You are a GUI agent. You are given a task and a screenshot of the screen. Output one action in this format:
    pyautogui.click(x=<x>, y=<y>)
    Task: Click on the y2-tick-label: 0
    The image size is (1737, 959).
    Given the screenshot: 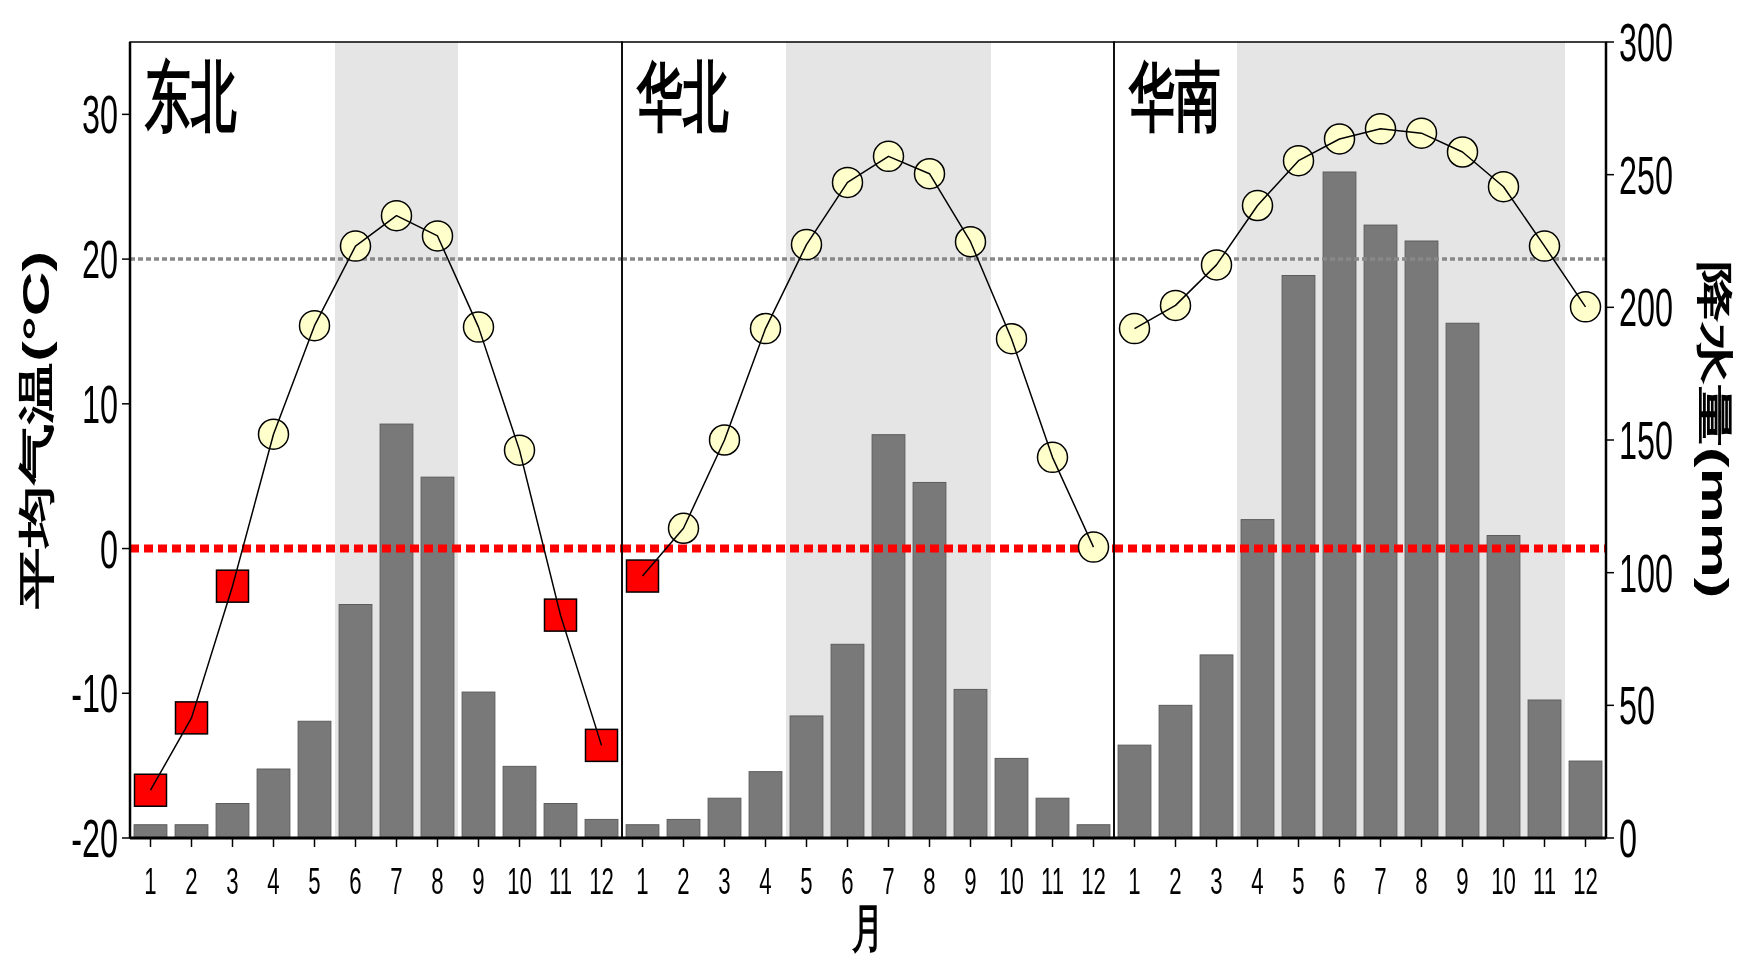 What is the action you would take?
    pyautogui.click(x=1628, y=838)
    